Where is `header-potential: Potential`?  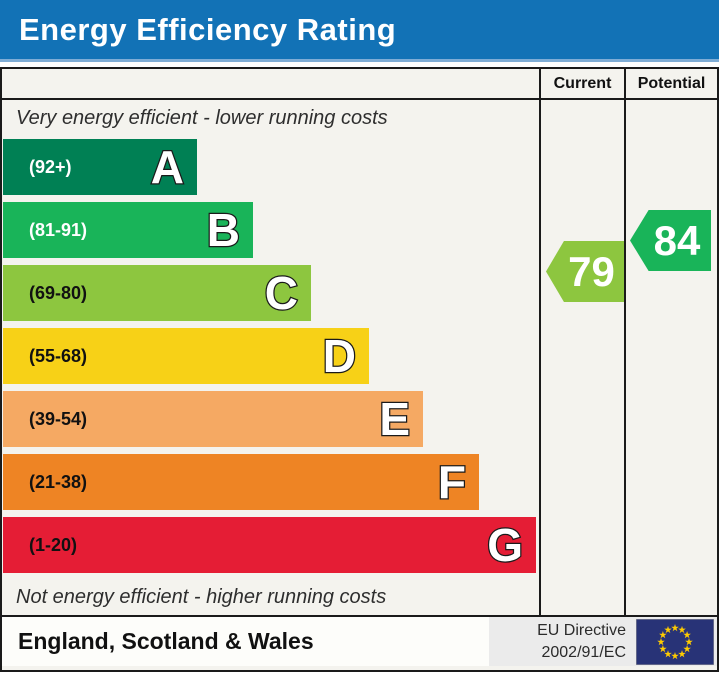 header-potential: Potential is located at coordinates (671, 83).